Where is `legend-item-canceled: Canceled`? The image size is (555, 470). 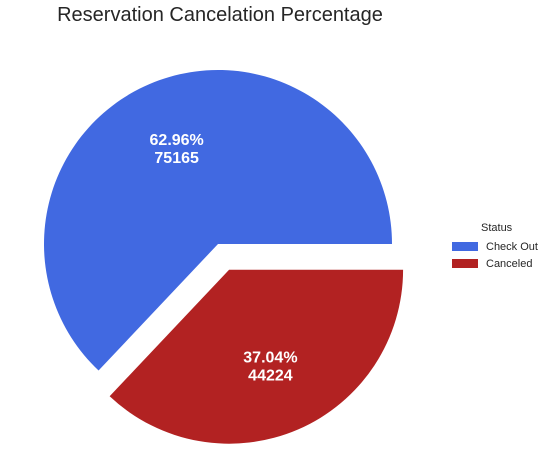
legend-item-canceled: Canceled is located at coordinates (493, 263).